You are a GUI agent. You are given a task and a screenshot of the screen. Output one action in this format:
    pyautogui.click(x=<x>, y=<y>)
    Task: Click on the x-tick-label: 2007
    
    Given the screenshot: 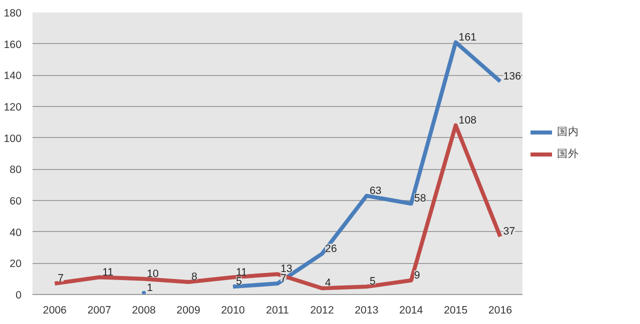 What is the action you would take?
    pyautogui.click(x=99, y=310)
    